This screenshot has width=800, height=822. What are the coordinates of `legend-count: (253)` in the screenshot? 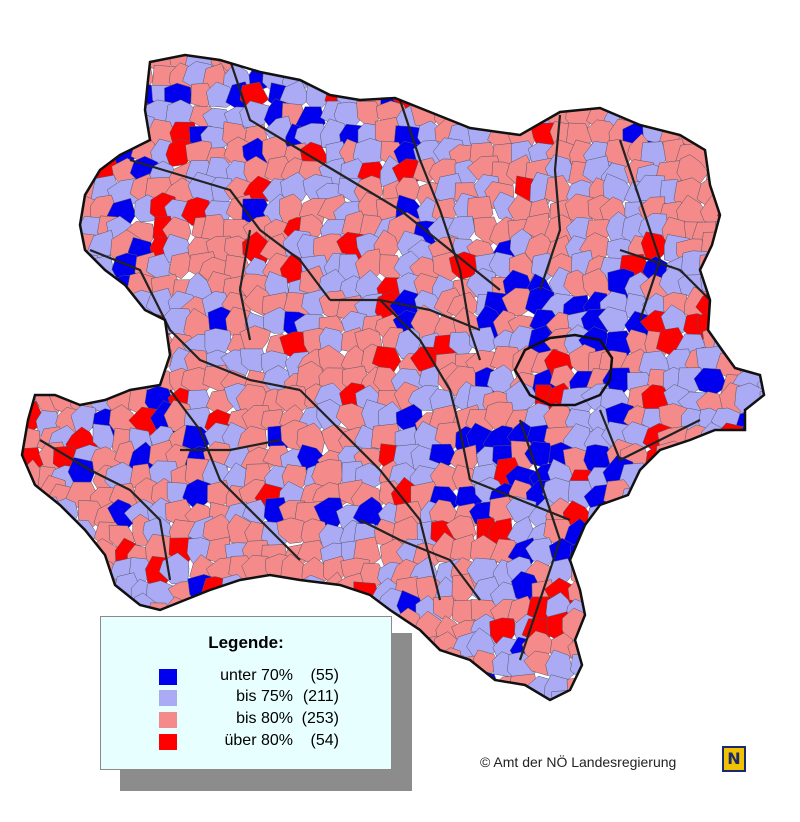 It's located at (320, 718).